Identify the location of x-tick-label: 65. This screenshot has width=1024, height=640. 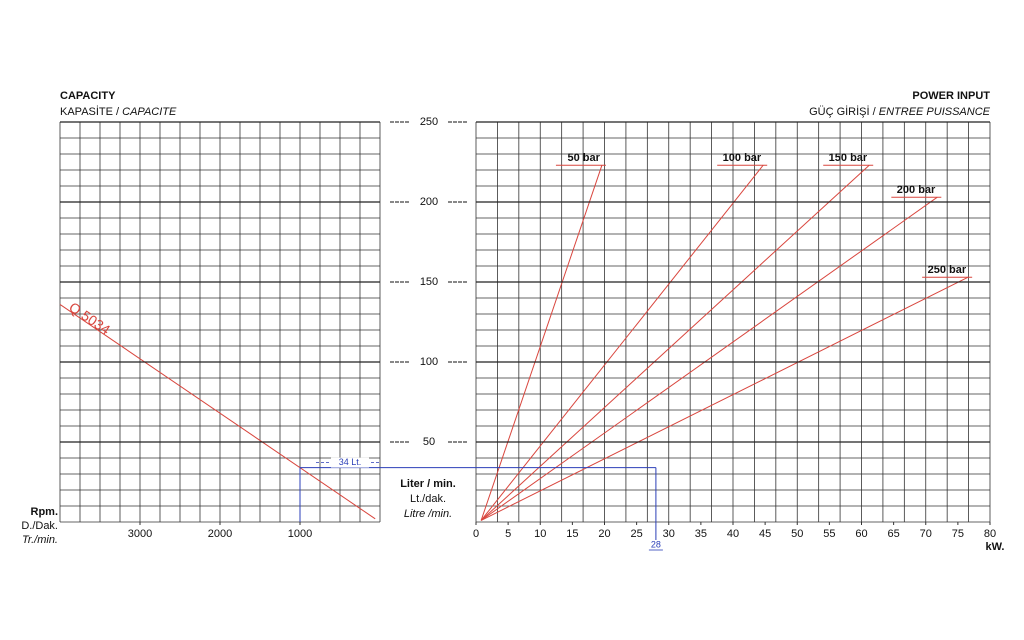
(894, 534).